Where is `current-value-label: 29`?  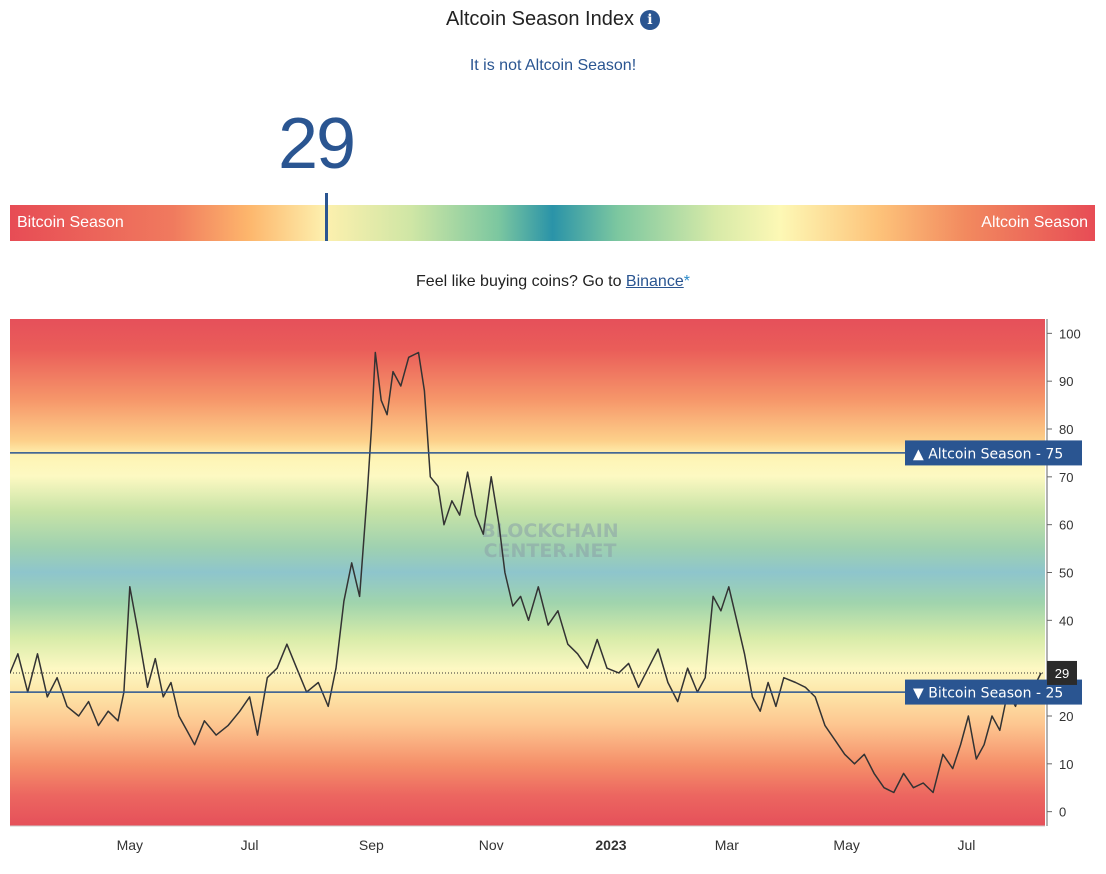
current-value-label: 29 is located at coordinates (1062, 673).